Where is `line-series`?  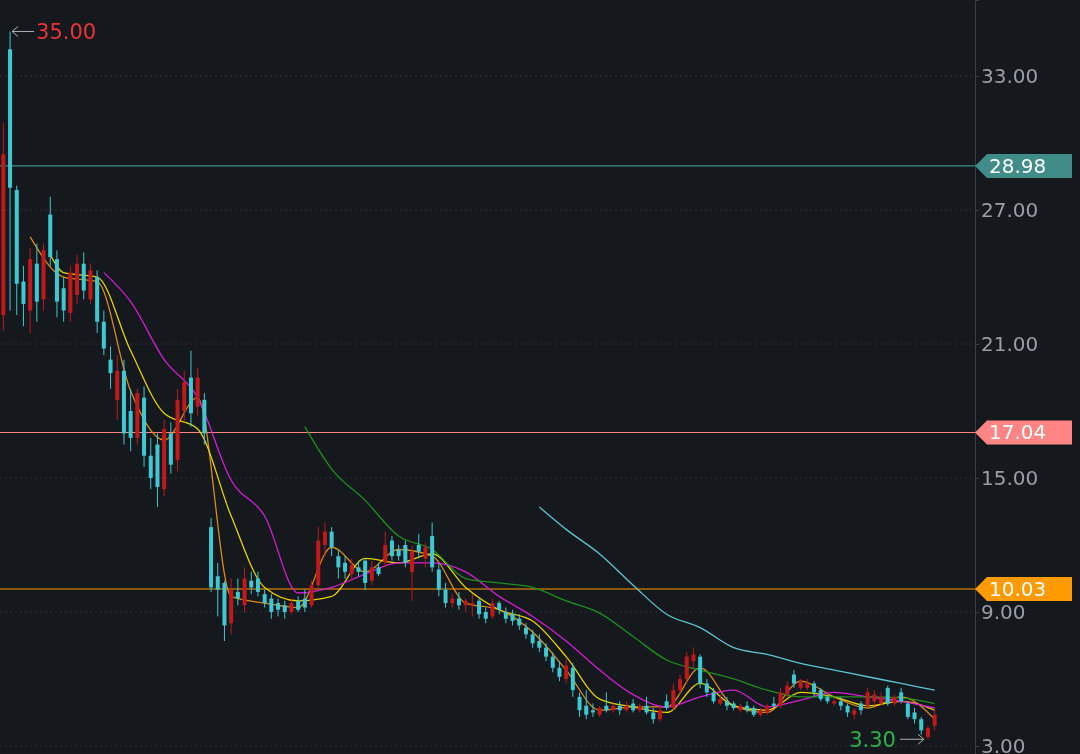 line-series is located at coordinates (737, 598).